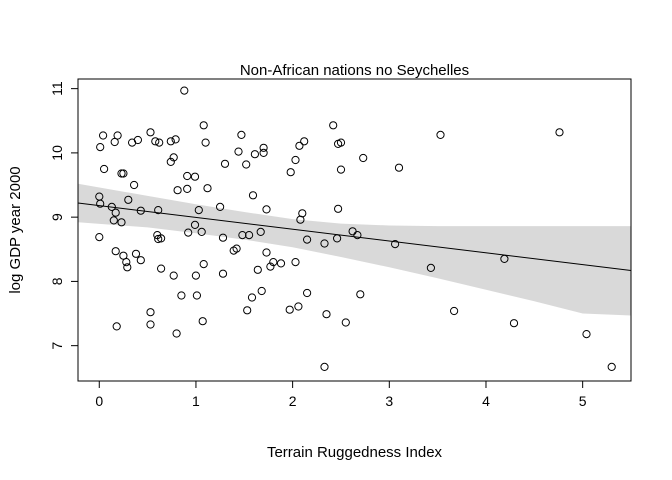  What do you see at coordinates (57, 153) in the screenshot?
I see `y-tick-label: 10` at bounding box center [57, 153].